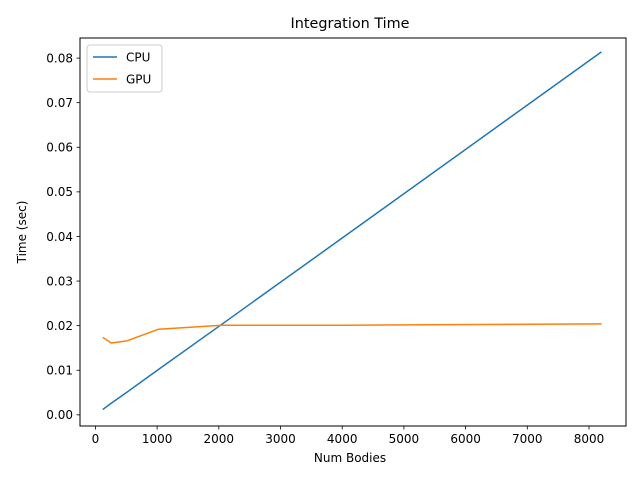 The height and width of the screenshot is (480, 640). I want to click on y-tick-label: 0.03, so click(59, 281).